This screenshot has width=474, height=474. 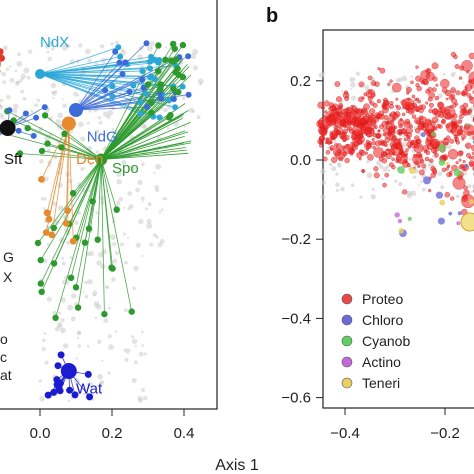 What do you see at coordinates (184, 433) in the screenshot?
I see `x-tick-label: 0.4` at bounding box center [184, 433].